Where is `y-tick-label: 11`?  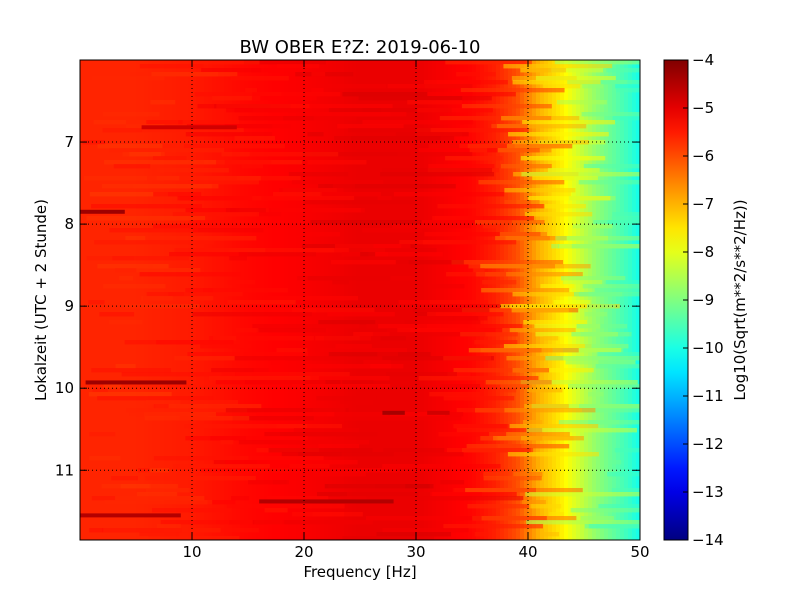
y-tick-label: 11 is located at coordinates (64, 470).